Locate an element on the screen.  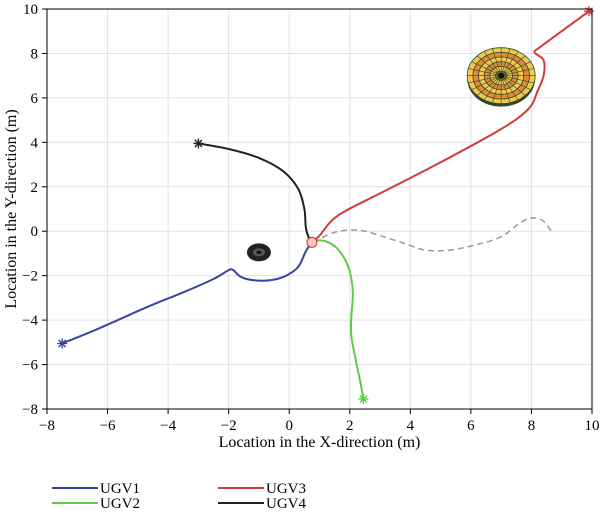
y-tick-label: 10 is located at coordinates (30, 10).